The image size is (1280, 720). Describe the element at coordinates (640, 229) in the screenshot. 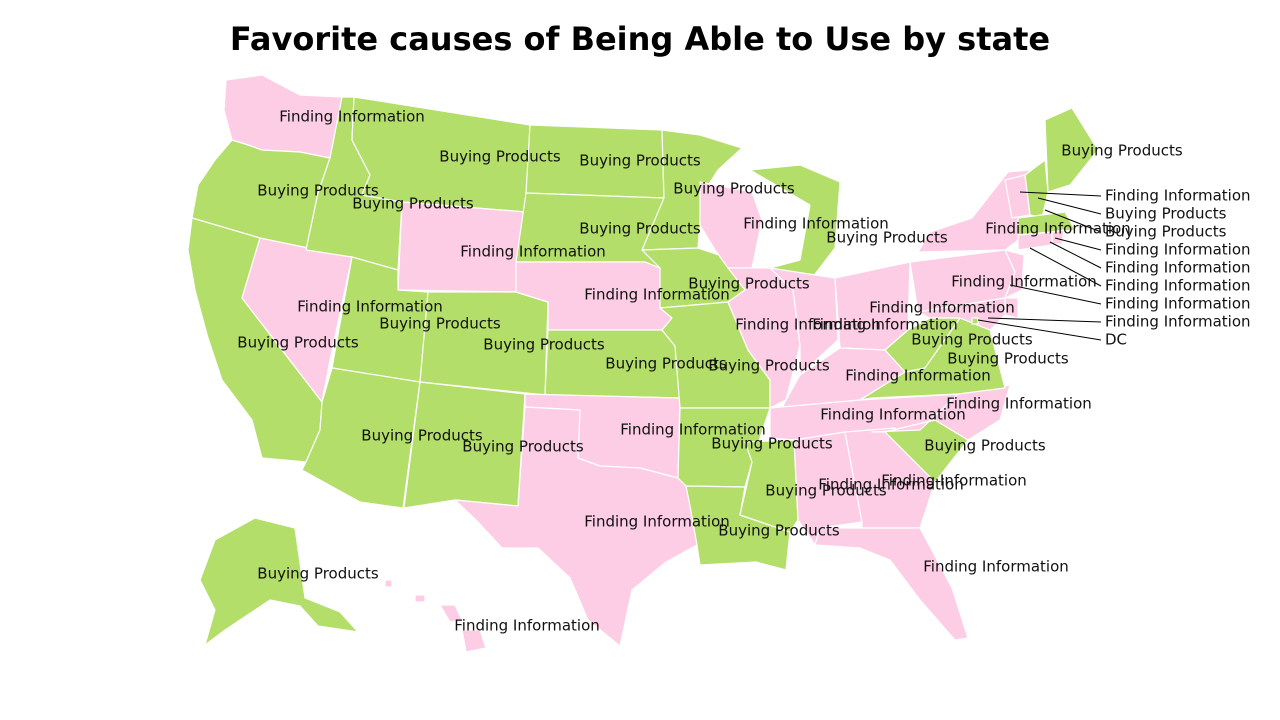

I see `state-label-sd: Buying Products` at that location.